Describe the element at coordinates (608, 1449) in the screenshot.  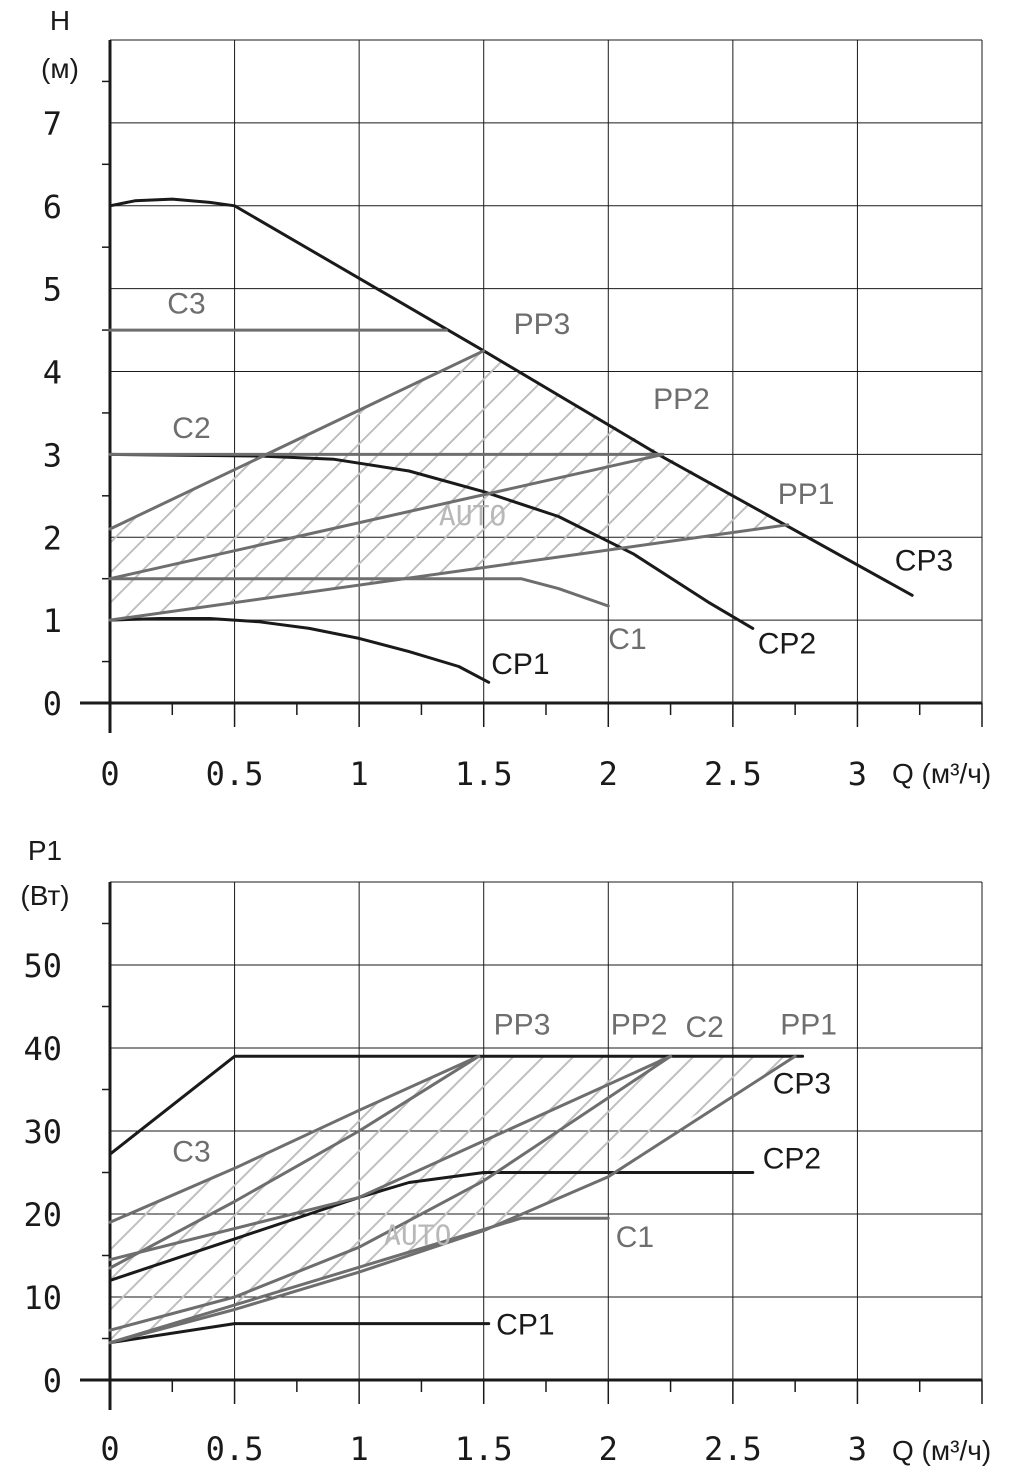
I see `power-x-tick-label: 2` at that location.